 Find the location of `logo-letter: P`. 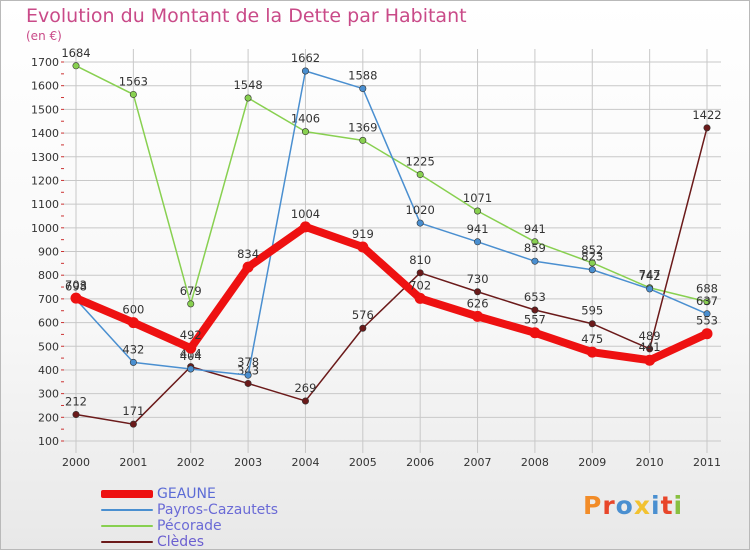

logo-letter: P is located at coordinates (593, 505).